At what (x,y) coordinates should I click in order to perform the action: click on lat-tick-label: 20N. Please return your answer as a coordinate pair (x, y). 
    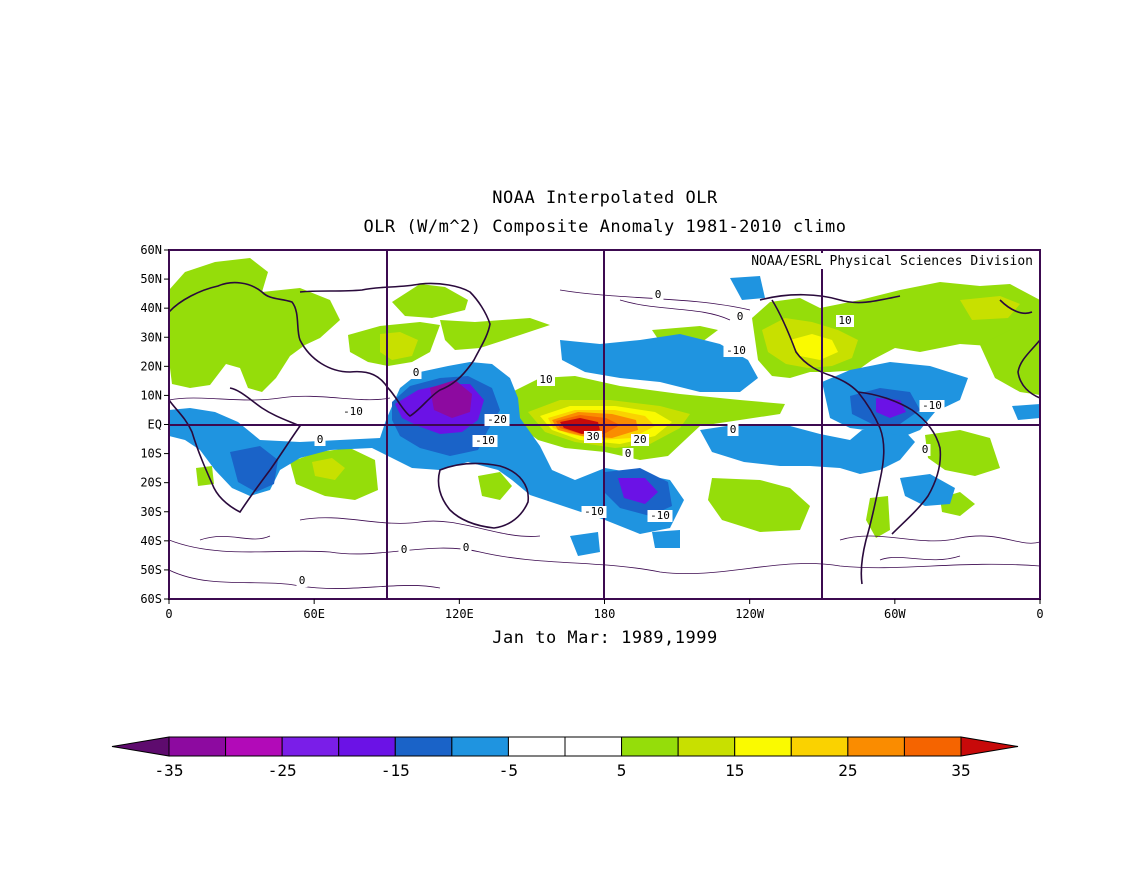
    Looking at the image, I should click on (151, 366).